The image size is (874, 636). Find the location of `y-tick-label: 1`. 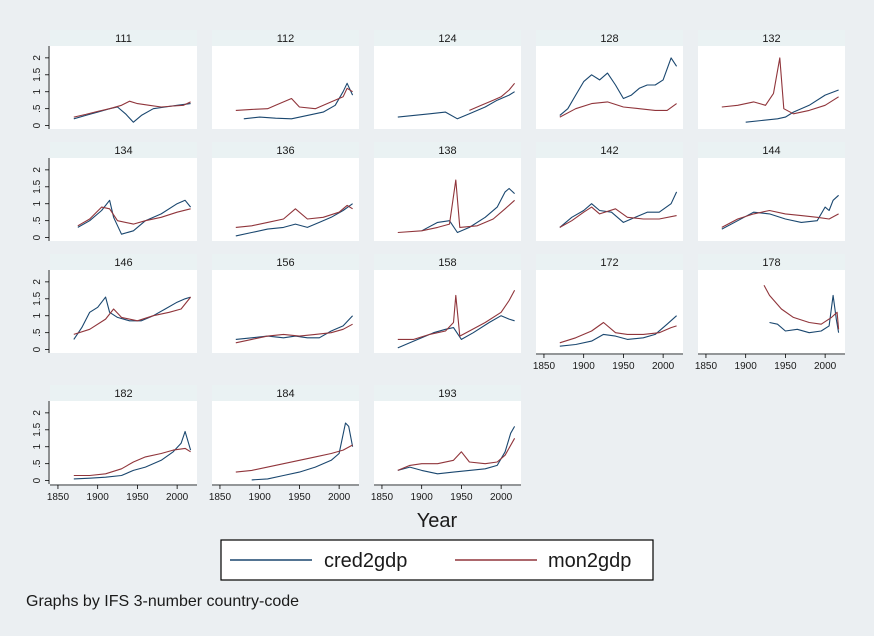

y-tick-label: 1 is located at coordinates (37, 204).